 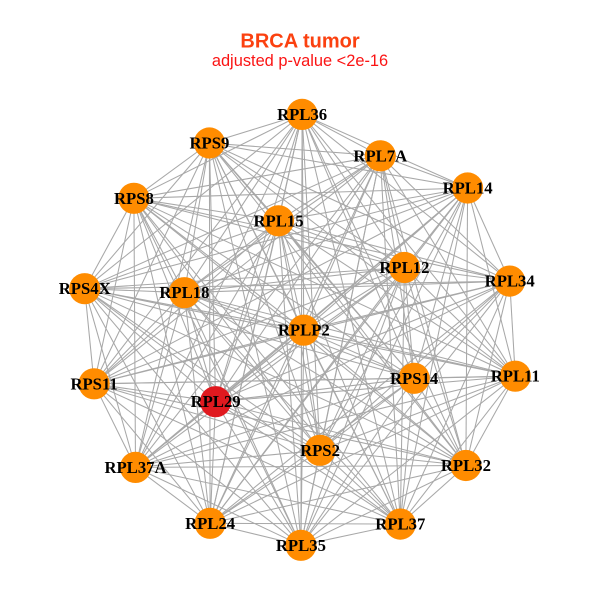 I want to click on svg-text: RPL37A, so click(x=135, y=467).